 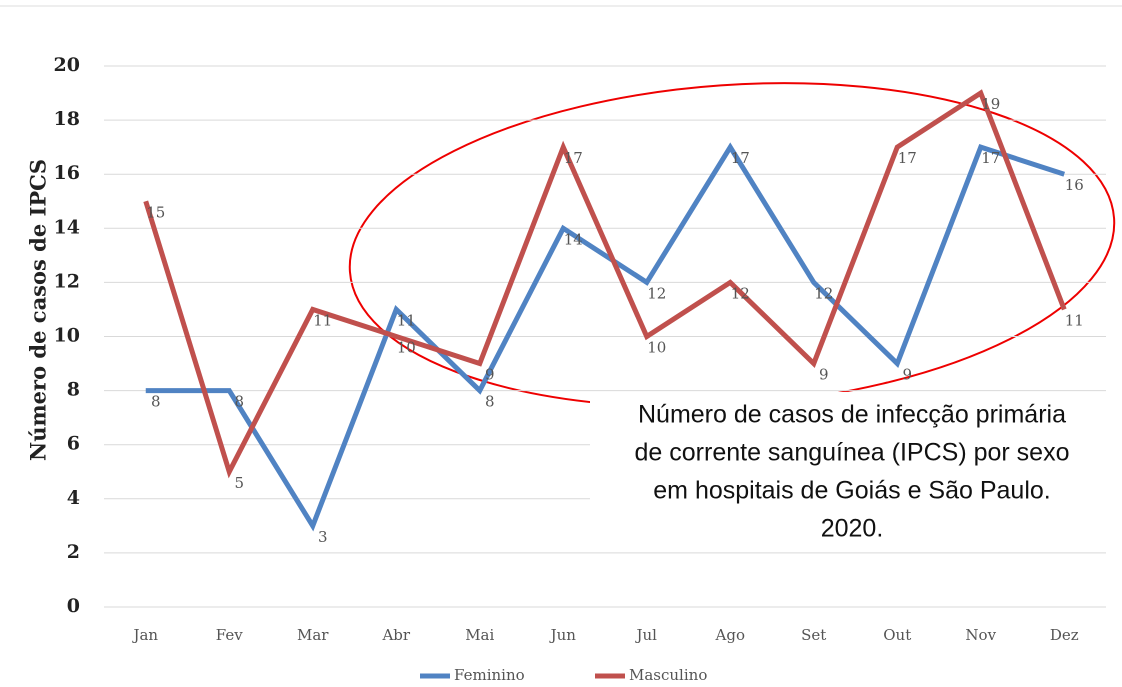 What do you see at coordinates (851, 491) in the screenshot?
I see `annotation: em hospitais de Goiás e São Paulo.` at bounding box center [851, 491].